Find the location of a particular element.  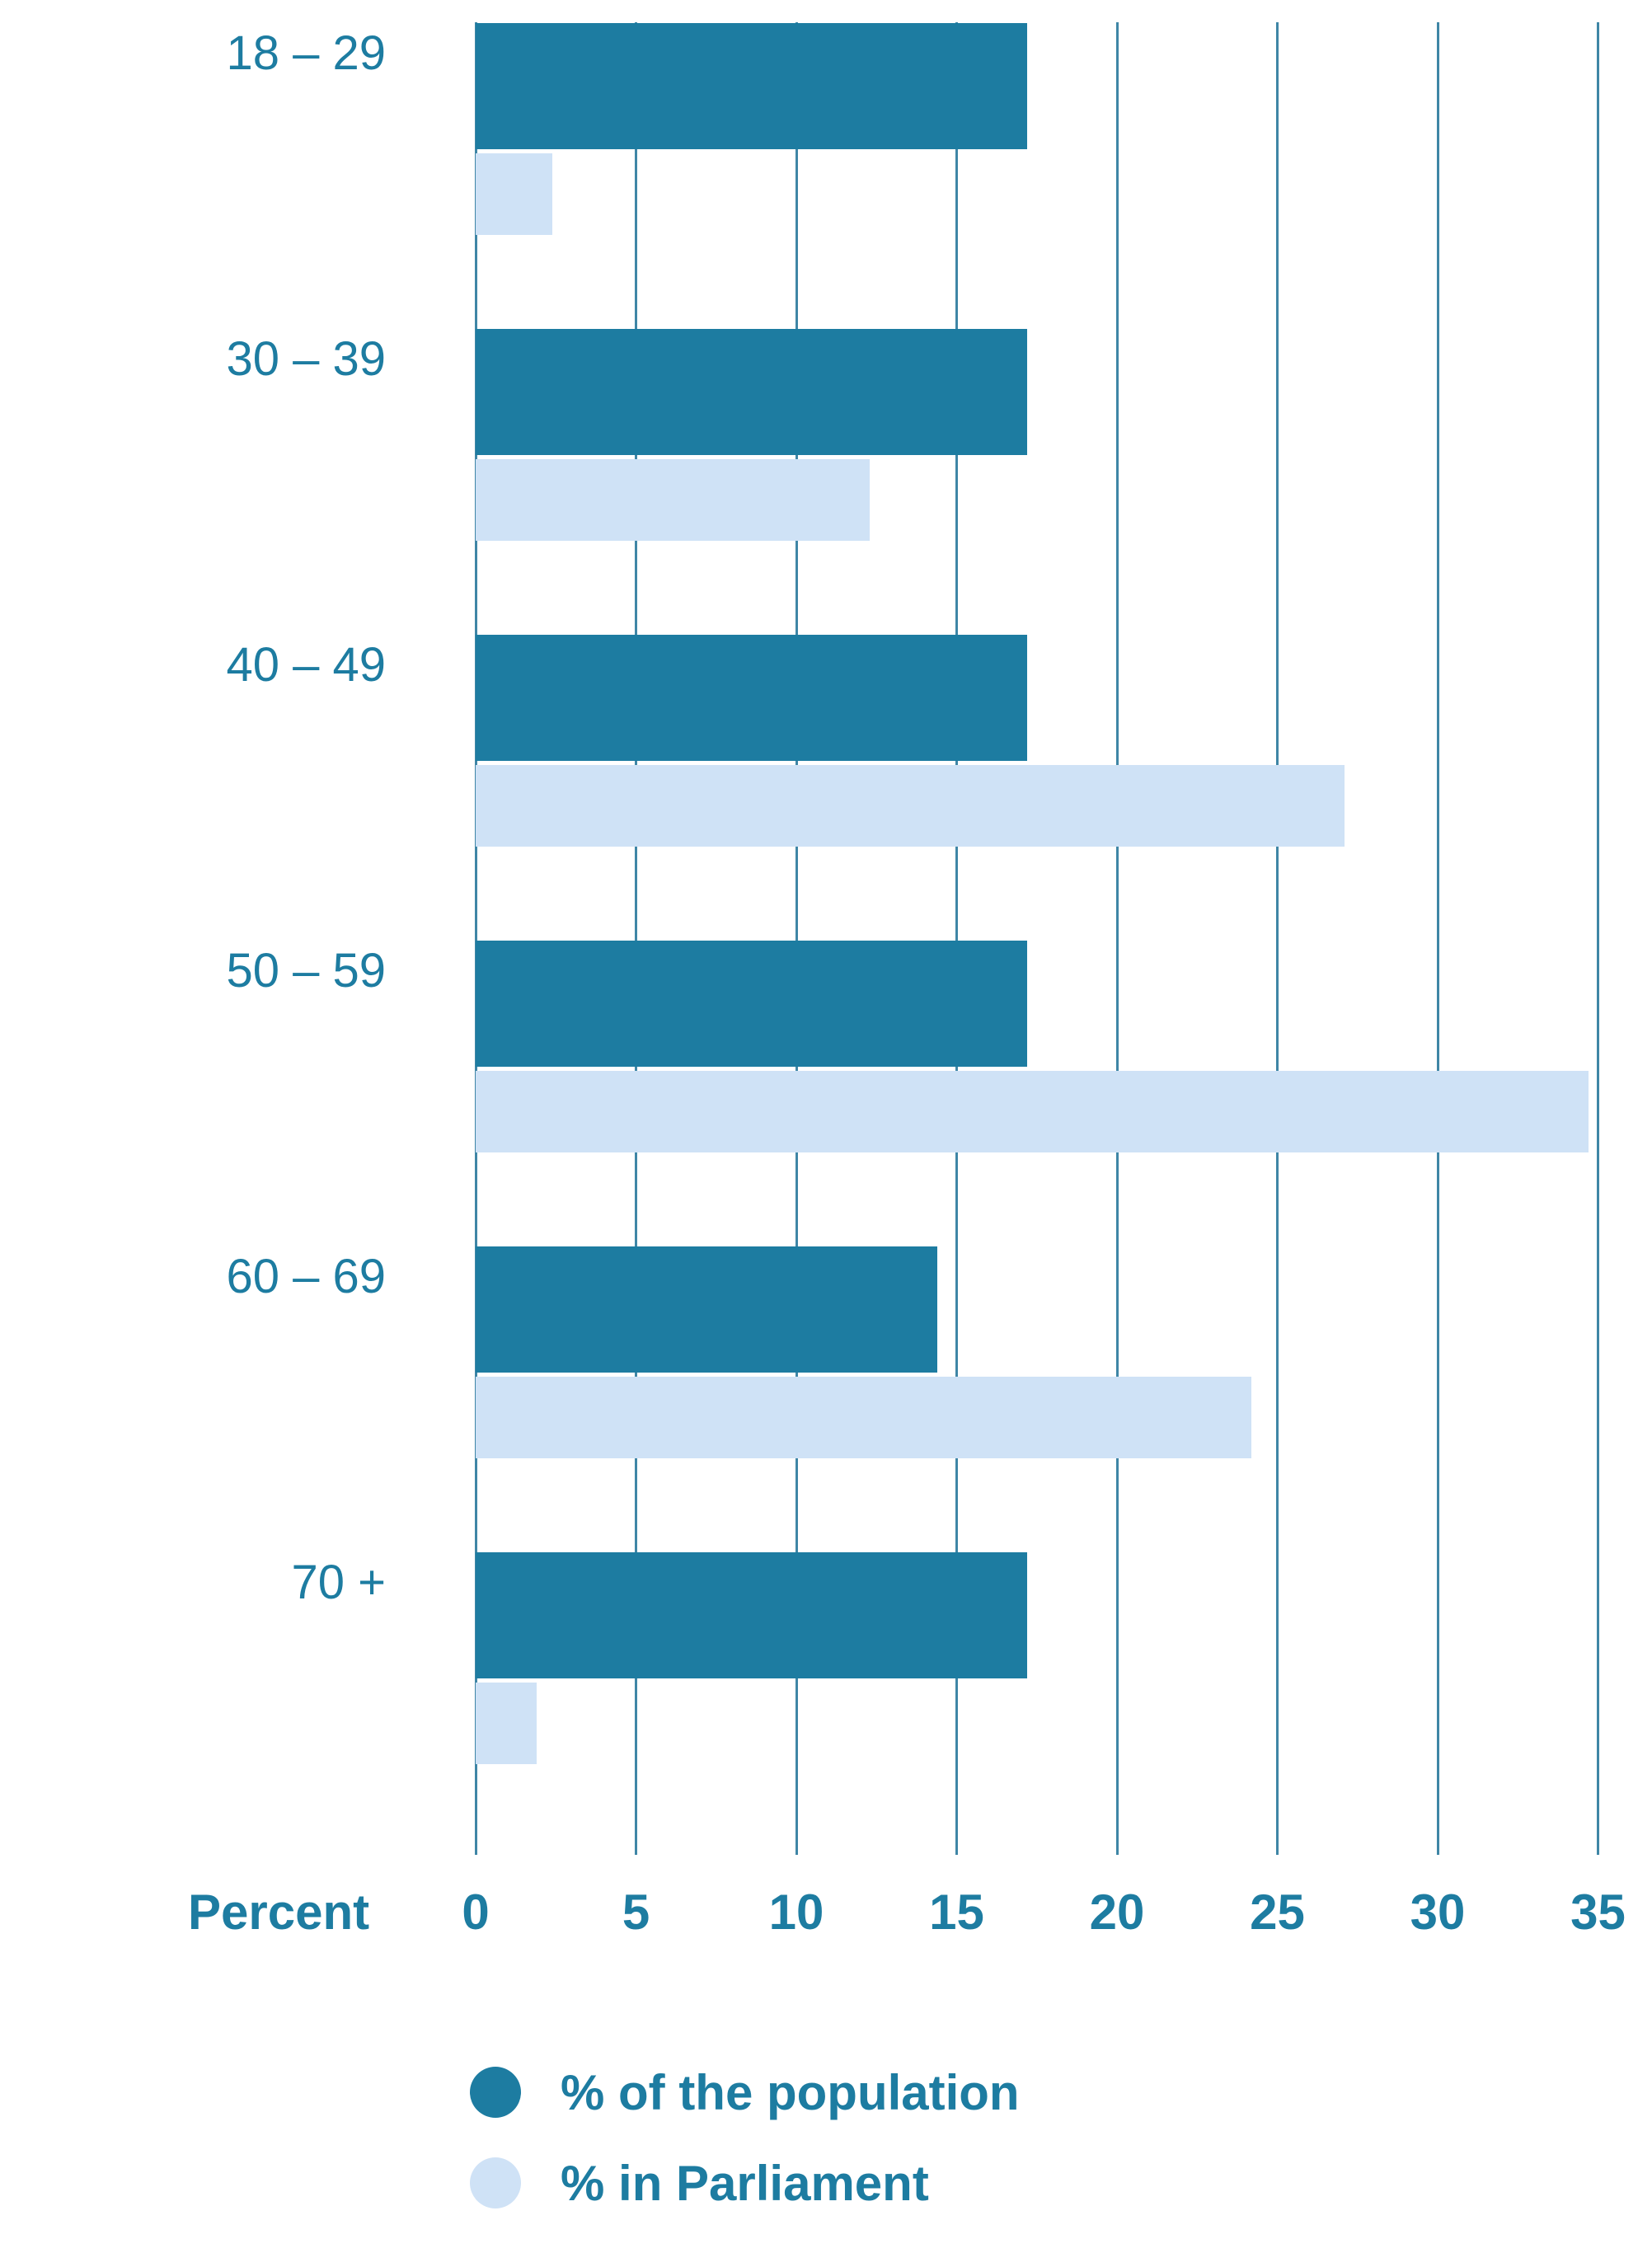

x-tick-label-35: 35 is located at coordinates (1598, 1913).